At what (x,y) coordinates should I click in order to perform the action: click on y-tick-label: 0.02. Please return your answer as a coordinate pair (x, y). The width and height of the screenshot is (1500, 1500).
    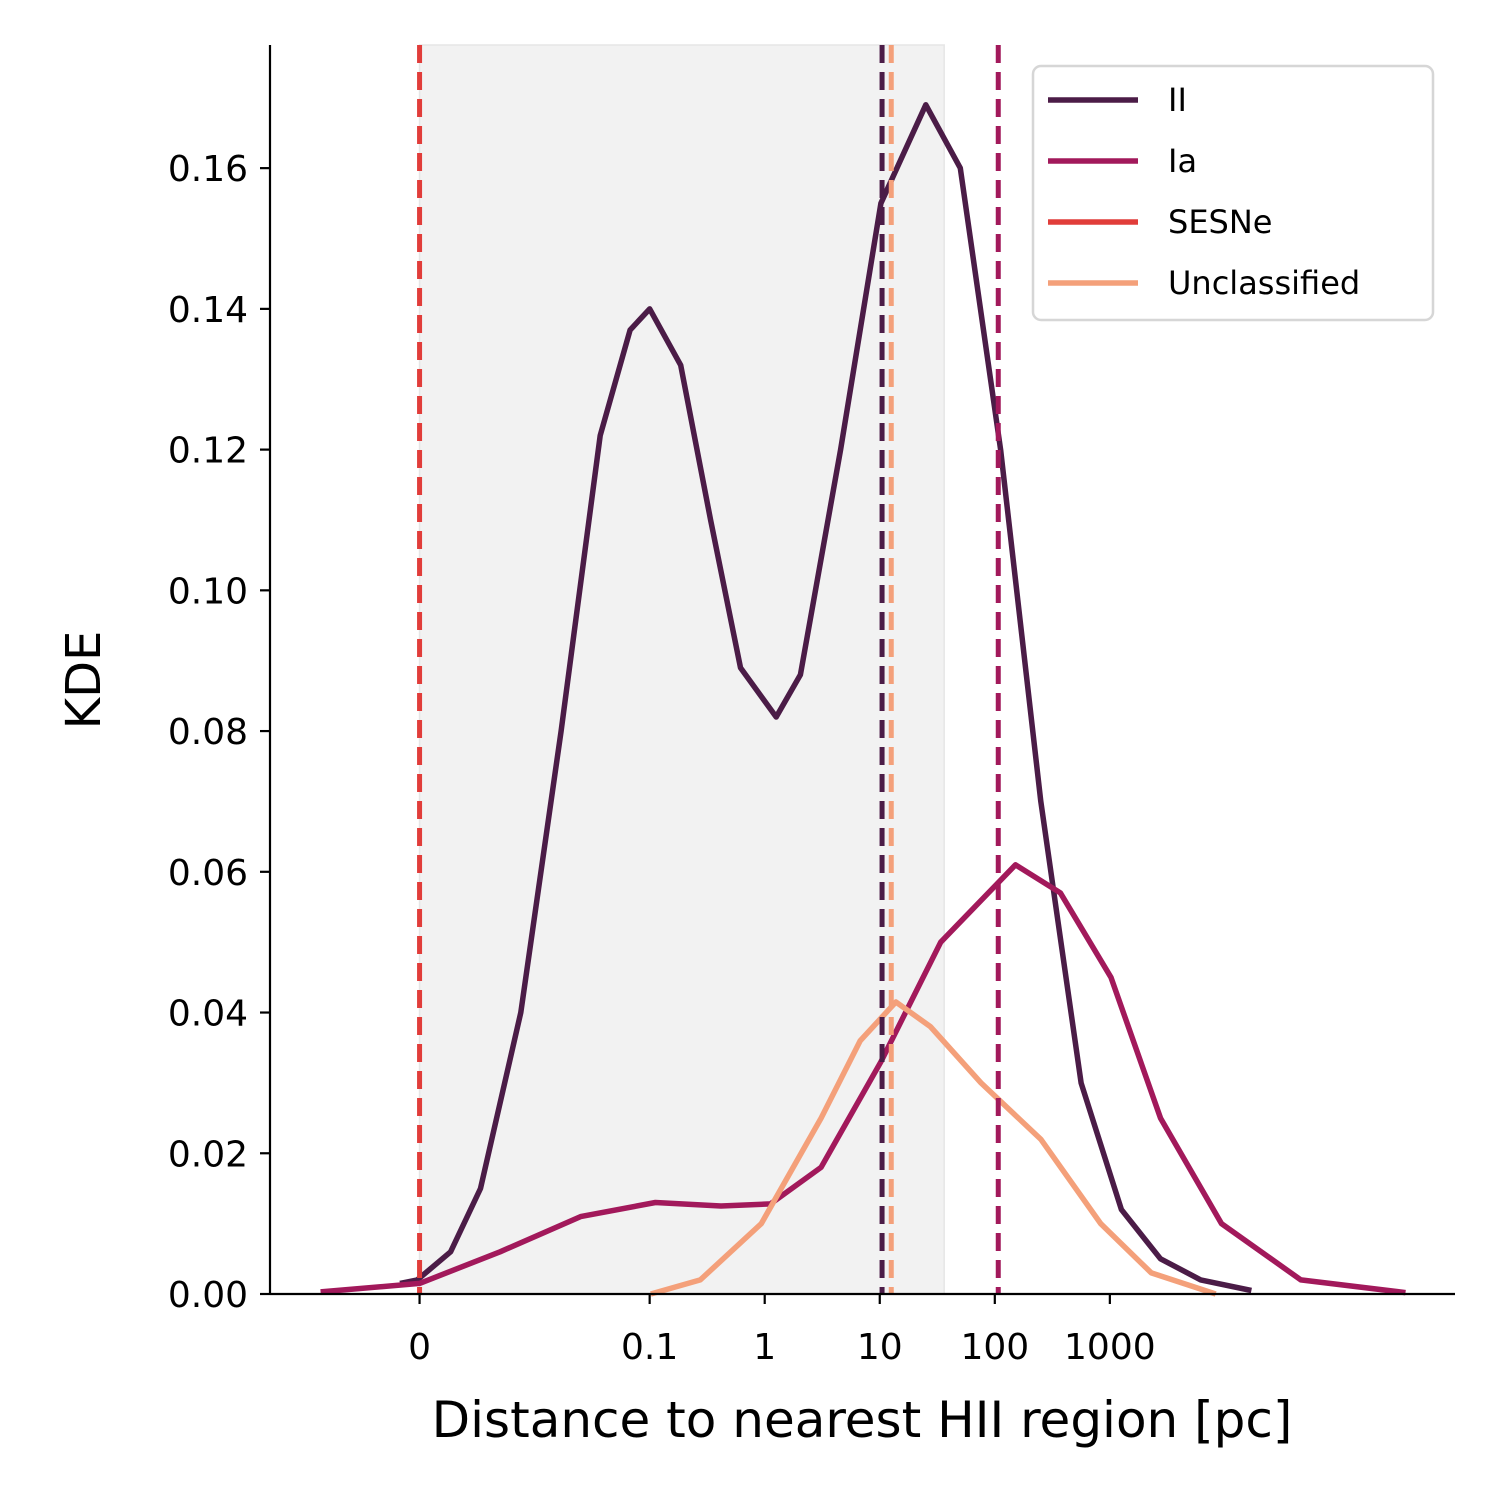
    Looking at the image, I should click on (208, 1154).